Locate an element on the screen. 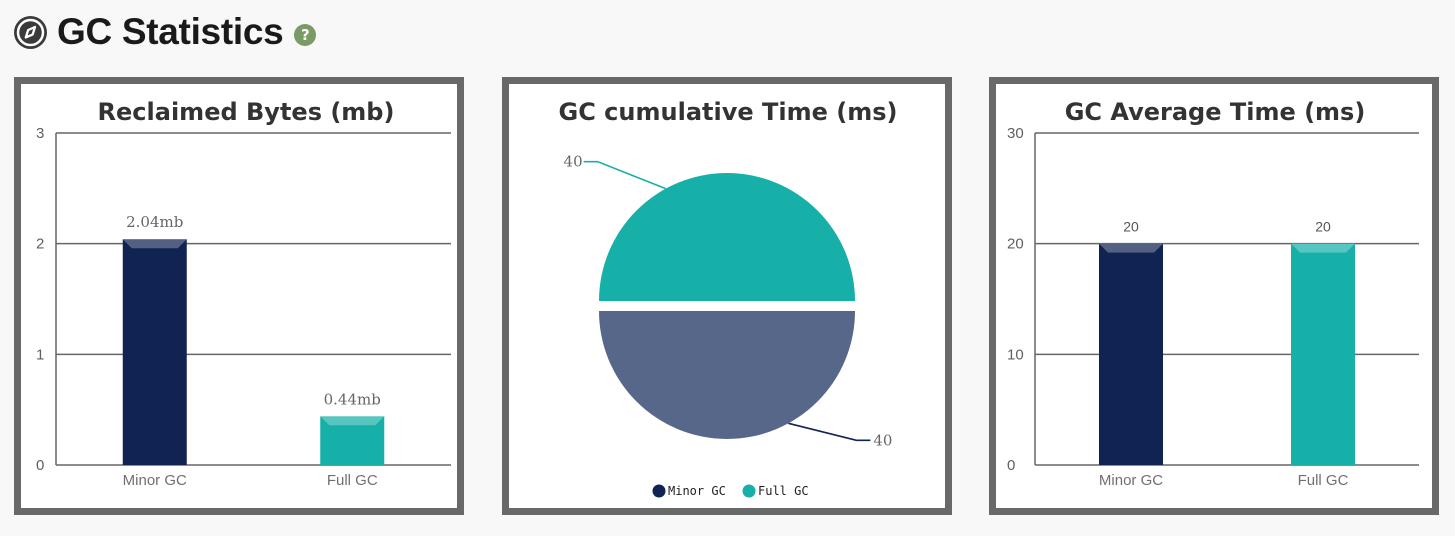  page-title: GC Statistics is located at coordinates (170, 31).